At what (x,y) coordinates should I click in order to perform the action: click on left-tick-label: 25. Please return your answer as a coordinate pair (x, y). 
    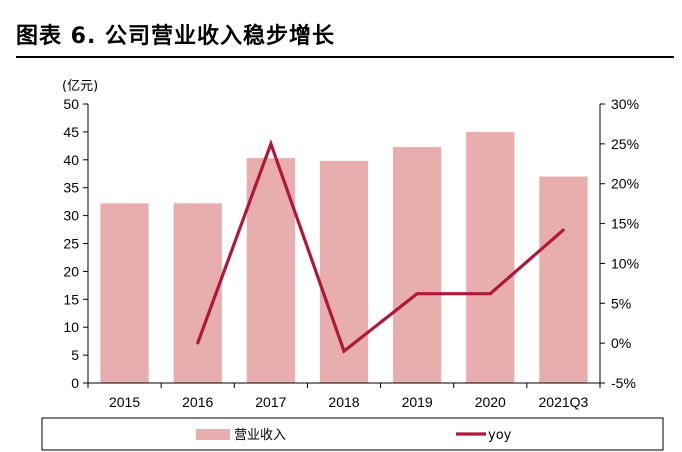
    Looking at the image, I should click on (71, 244).